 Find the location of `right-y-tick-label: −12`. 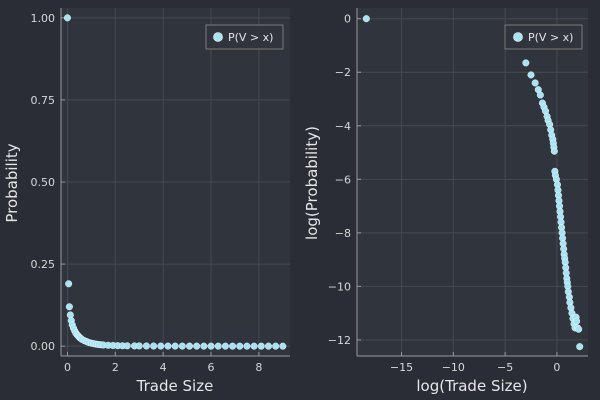

right-y-tick-label: −12 is located at coordinates (339, 340).